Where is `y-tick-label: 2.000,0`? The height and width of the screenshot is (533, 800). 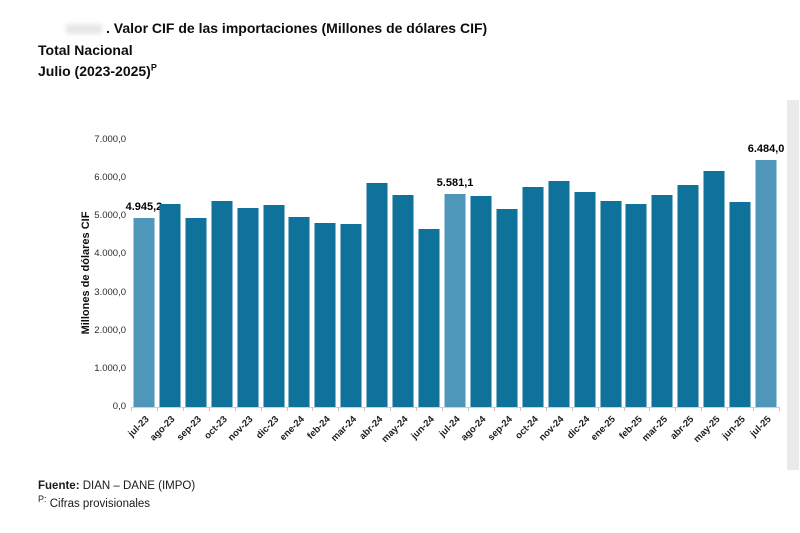 y-tick-label: 2.000,0 is located at coordinates (110, 330).